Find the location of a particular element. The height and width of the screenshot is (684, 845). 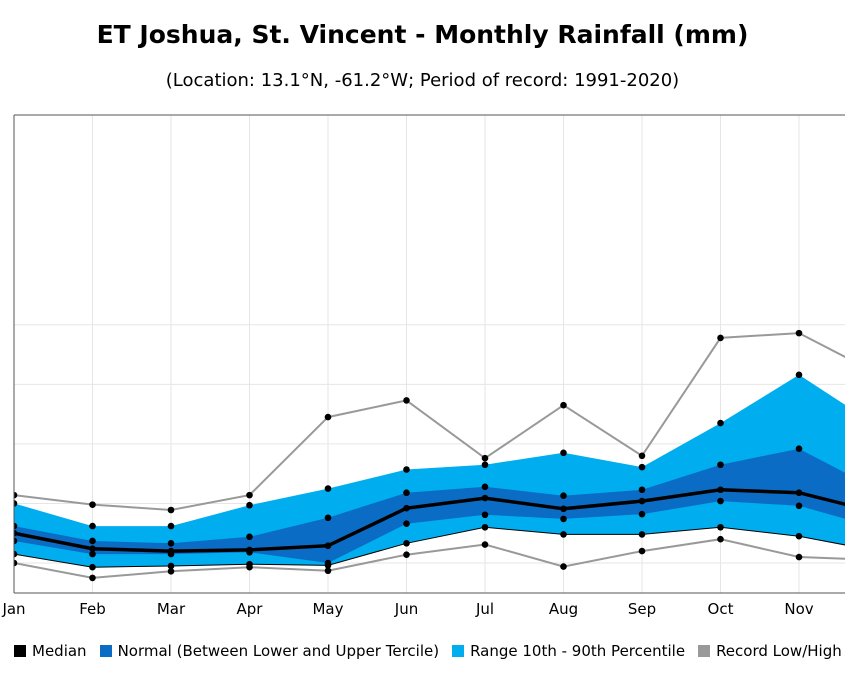

legend-label-median: Median is located at coordinates (59, 651).